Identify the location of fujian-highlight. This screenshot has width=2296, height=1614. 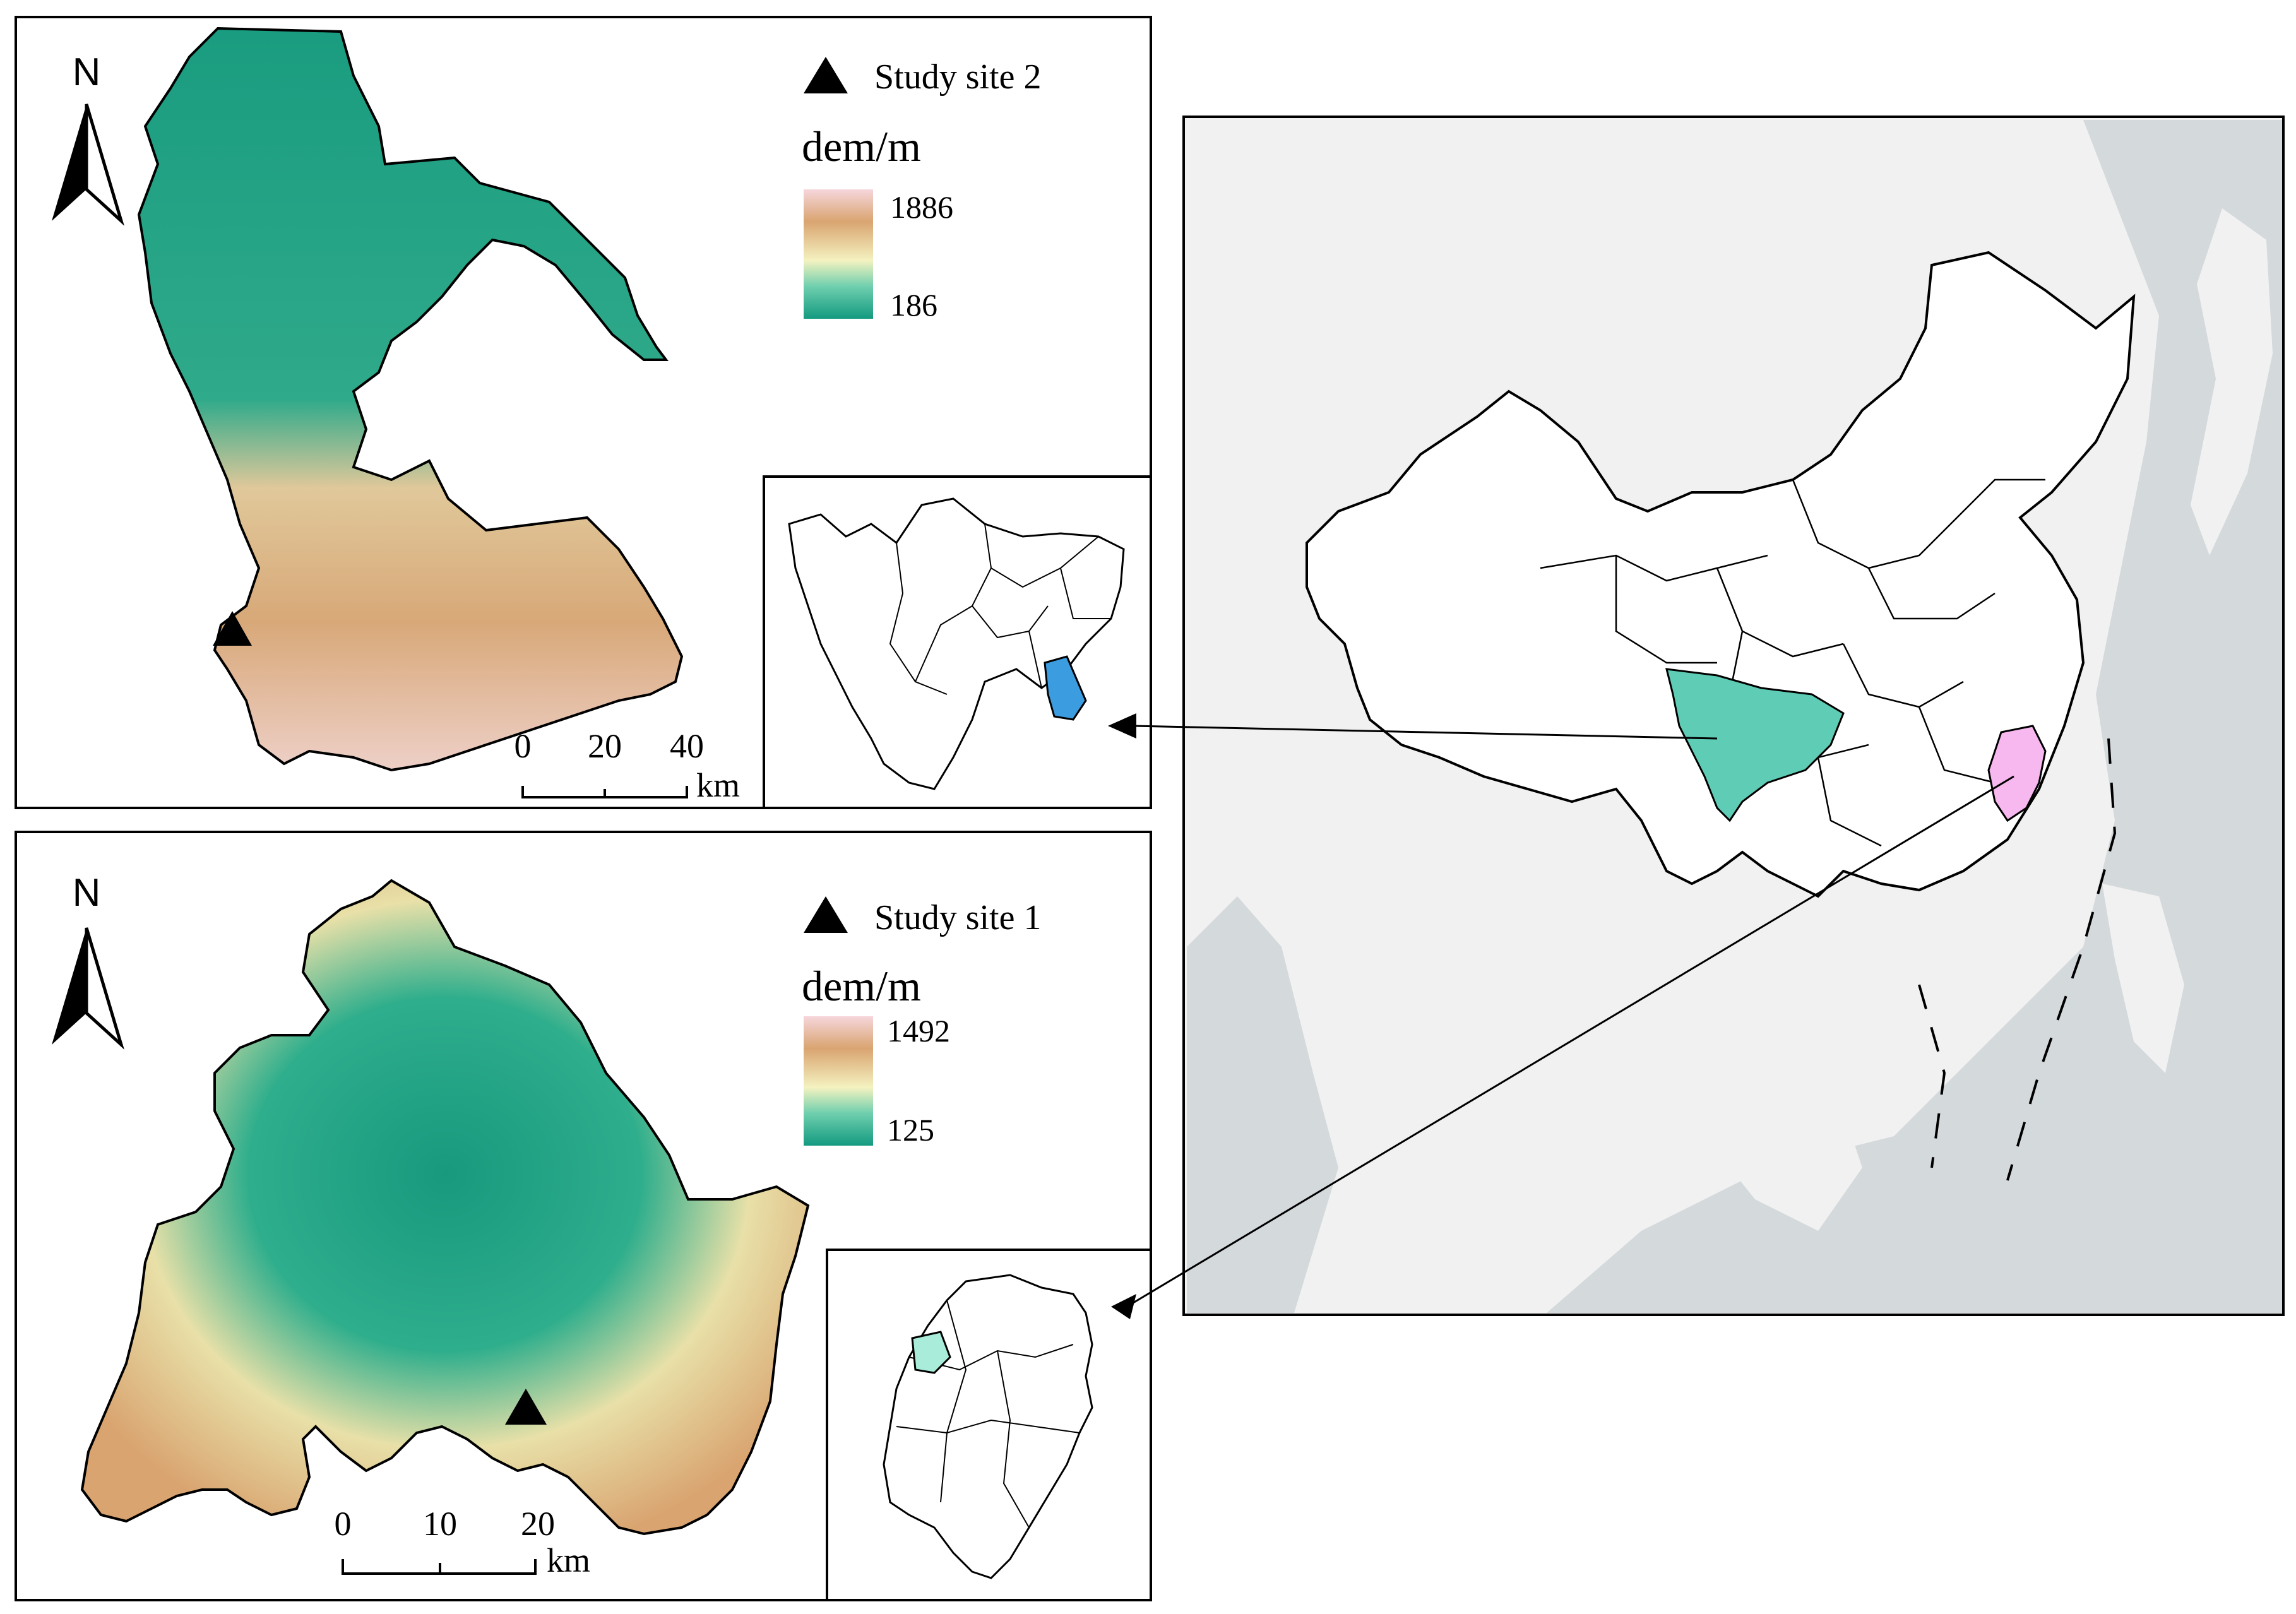
(2017, 773).